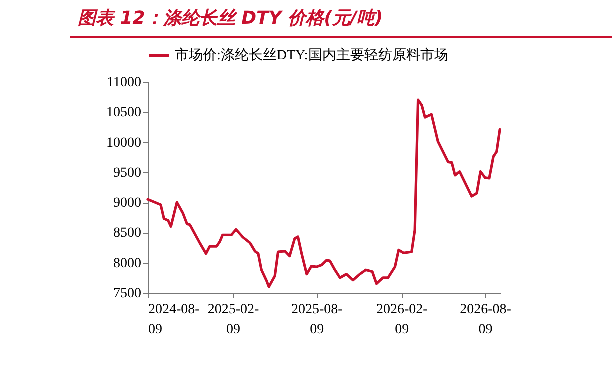  What do you see at coordinates (124, 113) in the screenshot?
I see `y-tick-label: 10500` at bounding box center [124, 113].